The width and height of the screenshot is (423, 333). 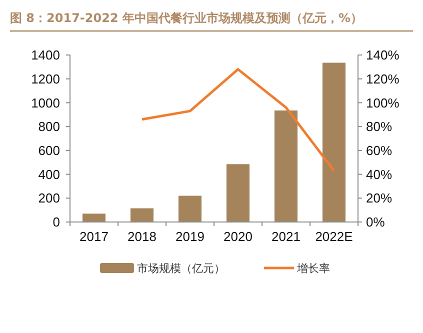 What do you see at coordinates (45, 78) in the screenshot?
I see `y-tick-label: 1200` at bounding box center [45, 78].